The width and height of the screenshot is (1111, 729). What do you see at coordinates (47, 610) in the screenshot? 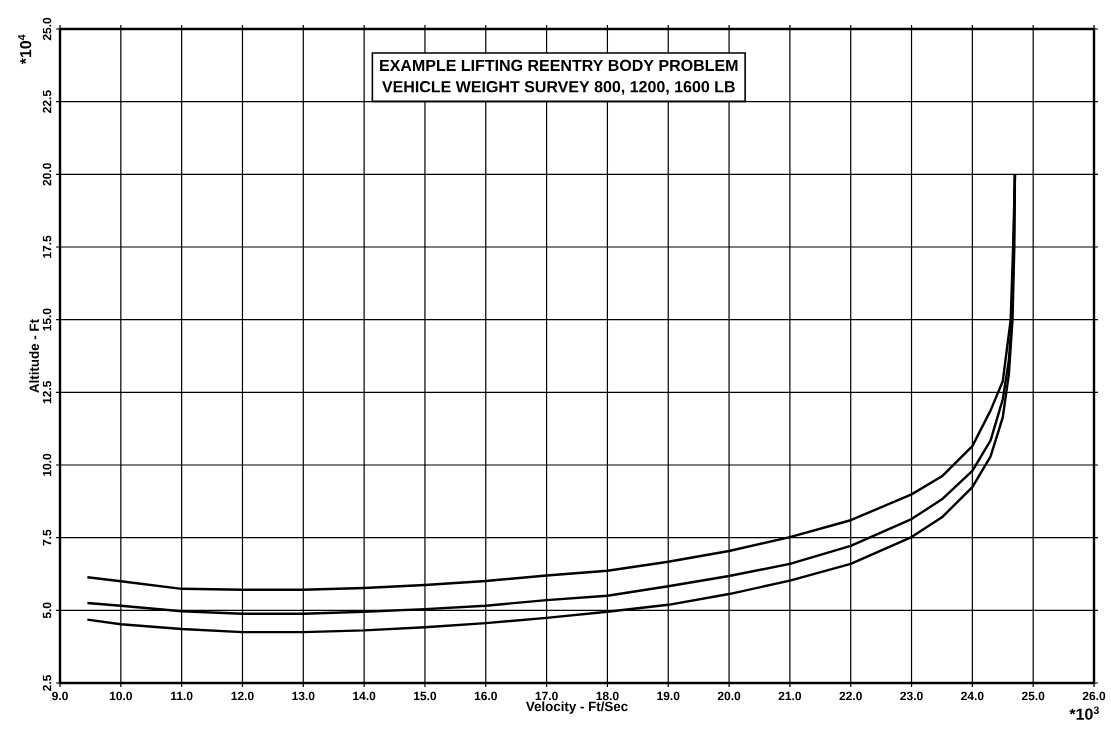
I see `y-tick-label: 5.0` at bounding box center [47, 610].